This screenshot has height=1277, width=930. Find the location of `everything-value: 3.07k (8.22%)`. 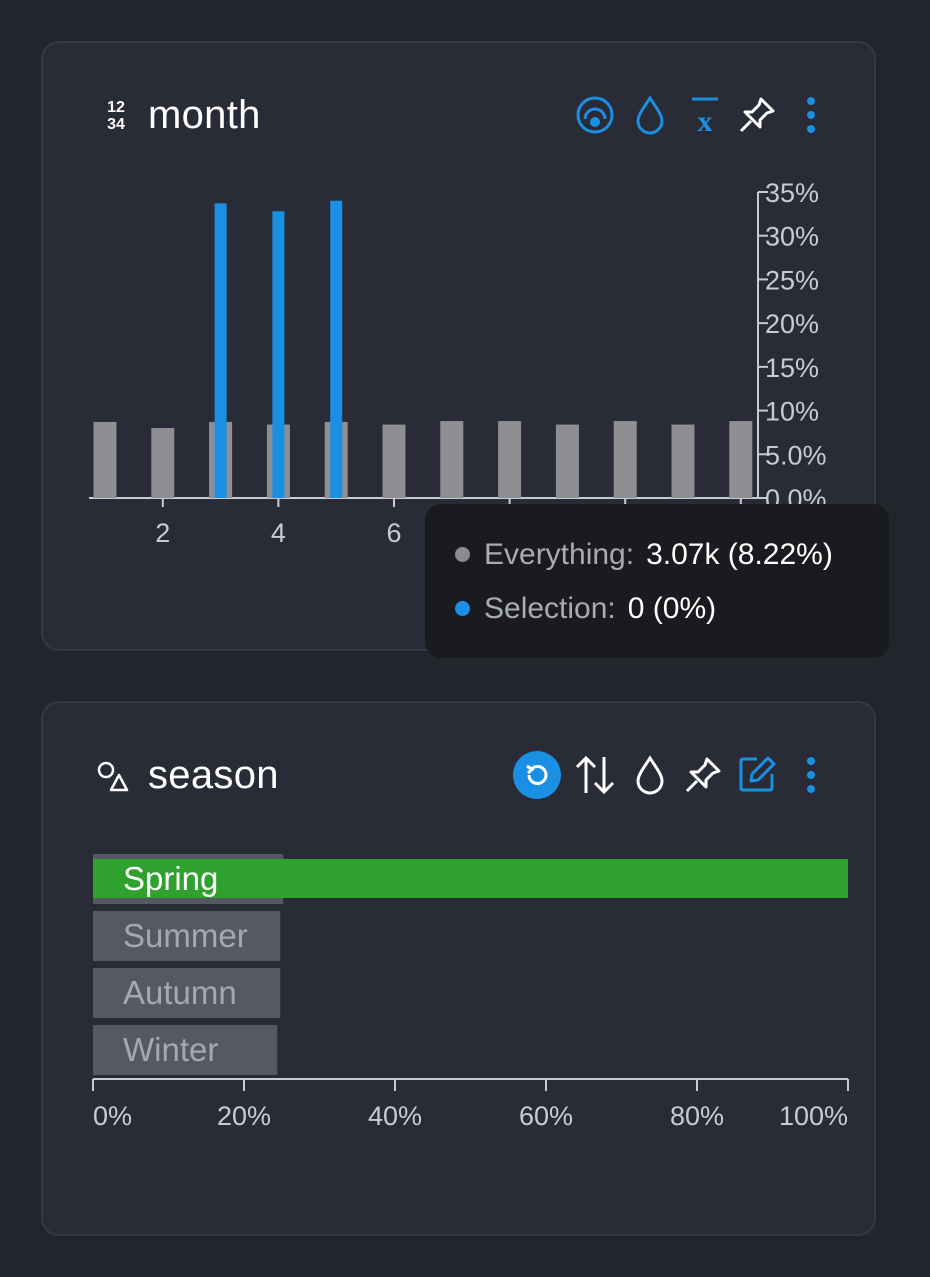

everything-value: 3.07k (8.22%) is located at coordinates (739, 554).